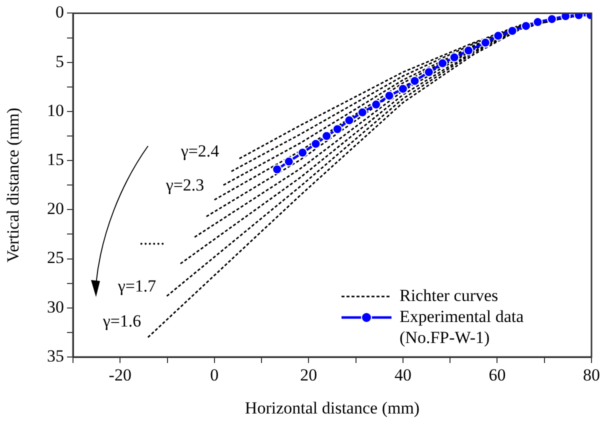  I want to click on y-tick-label: 25, so click(55, 258).